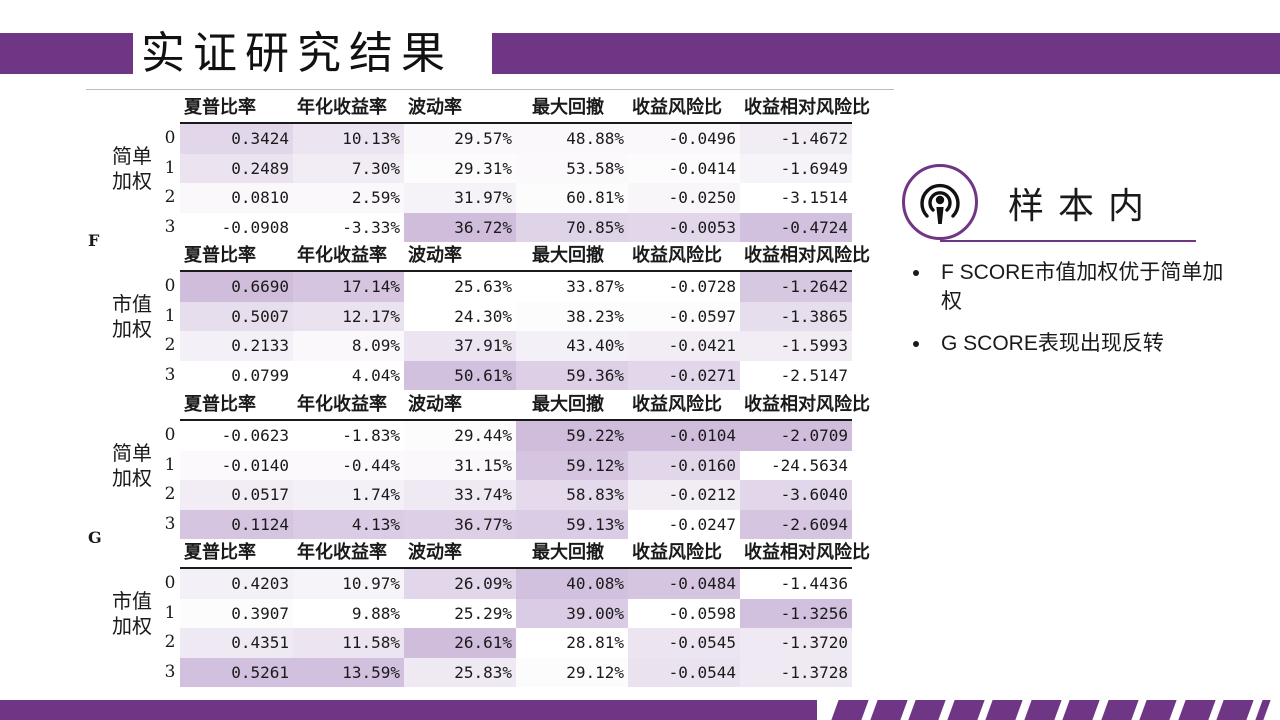 The width and height of the screenshot is (1280, 720). I want to click on table-cell: 28.81%, so click(595, 643).